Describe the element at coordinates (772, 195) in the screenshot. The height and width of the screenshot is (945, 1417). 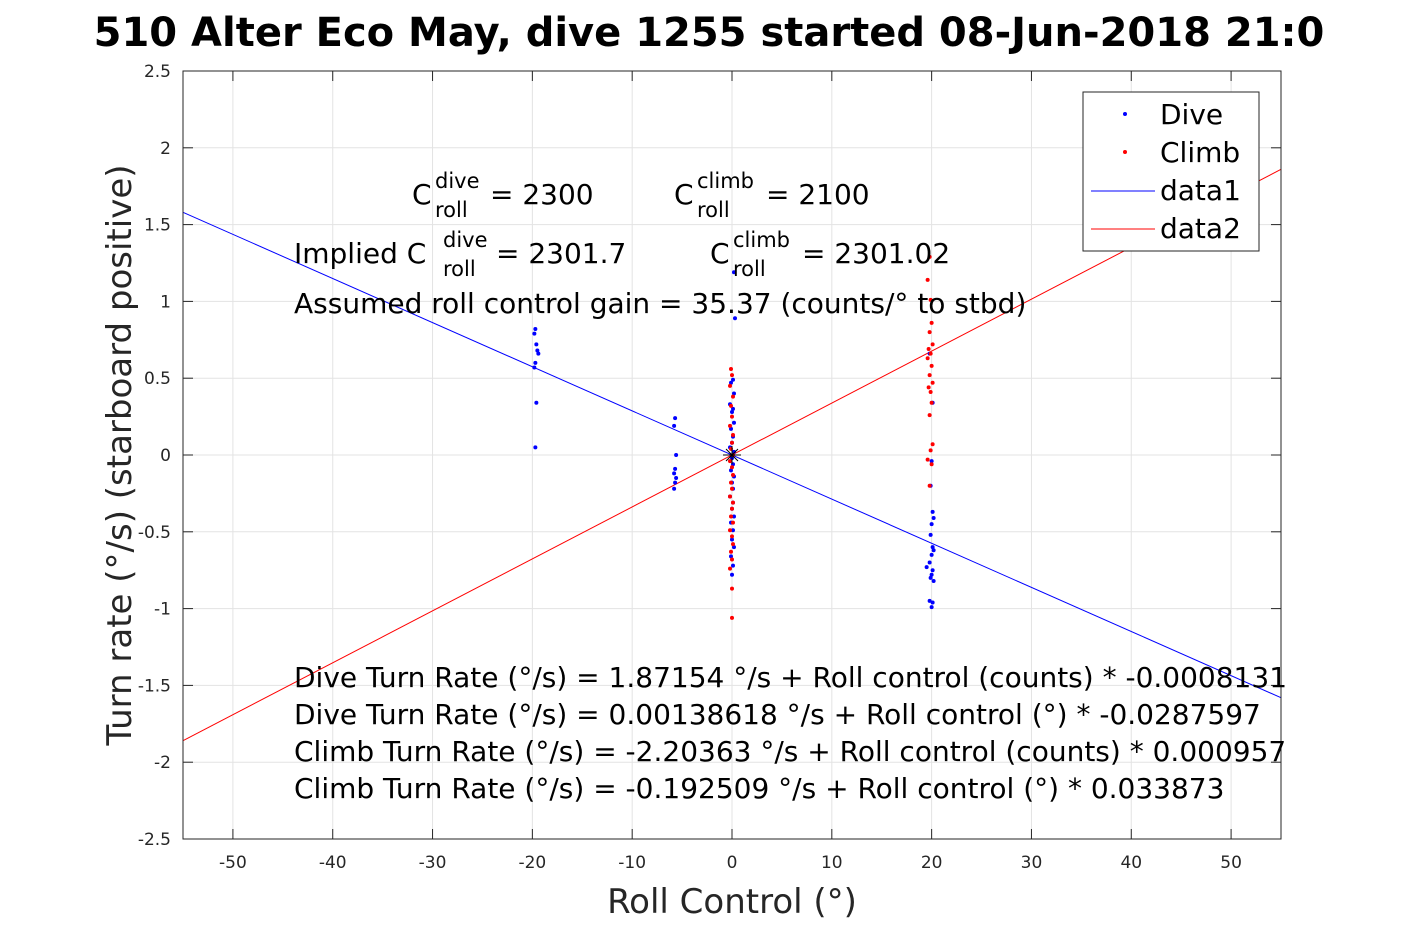
I see `annotation-c-climb: C climb roll = 2100` at that location.